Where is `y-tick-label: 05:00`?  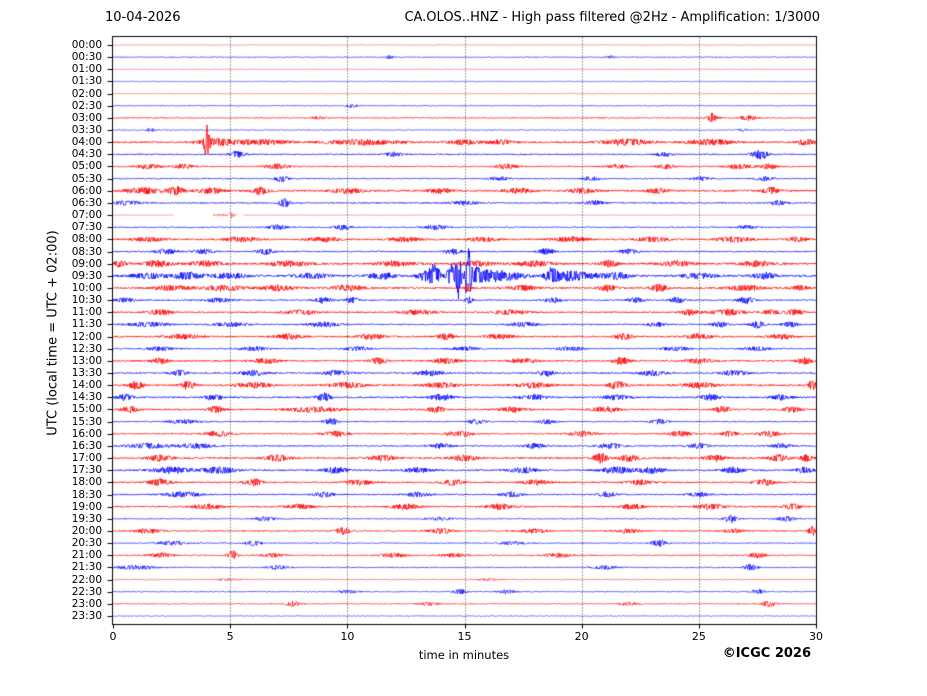
y-tick-label: 05:00 is located at coordinates (86, 166).